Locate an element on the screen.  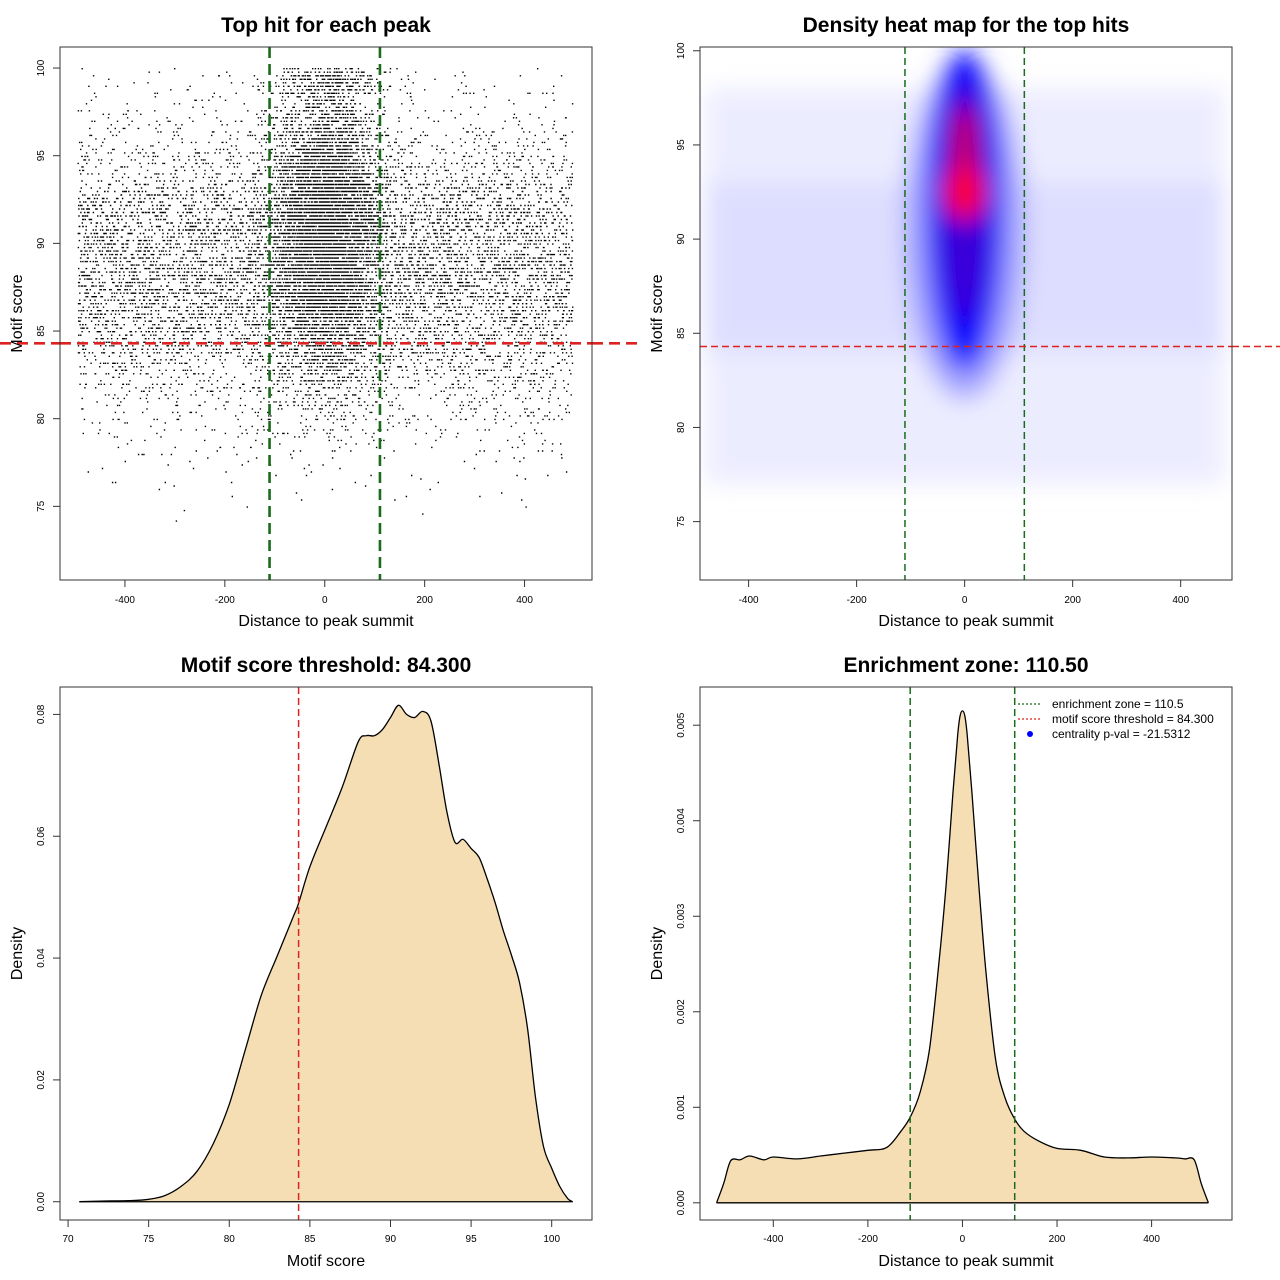
chart-title: Top hit for each peak is located at coordinates (326, 25).